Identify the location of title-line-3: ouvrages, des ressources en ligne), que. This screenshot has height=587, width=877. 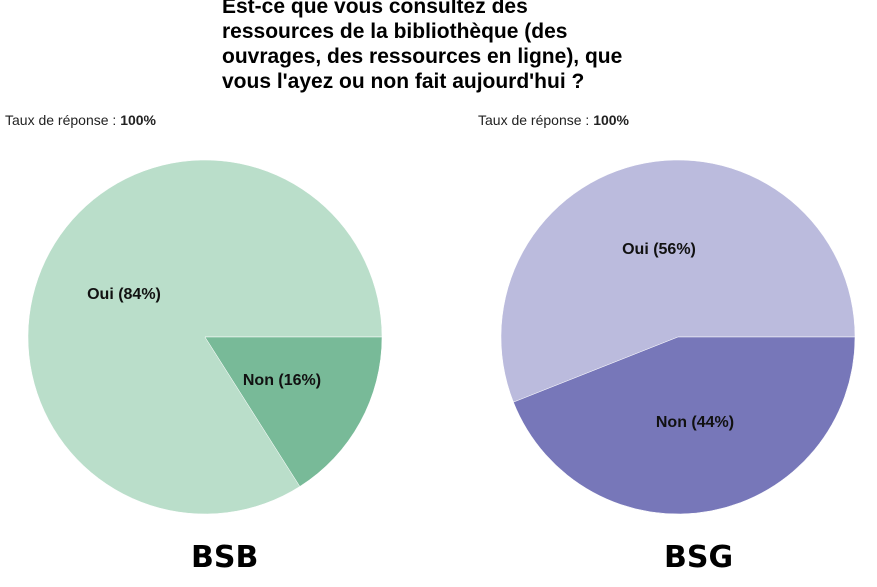
(422, 56).